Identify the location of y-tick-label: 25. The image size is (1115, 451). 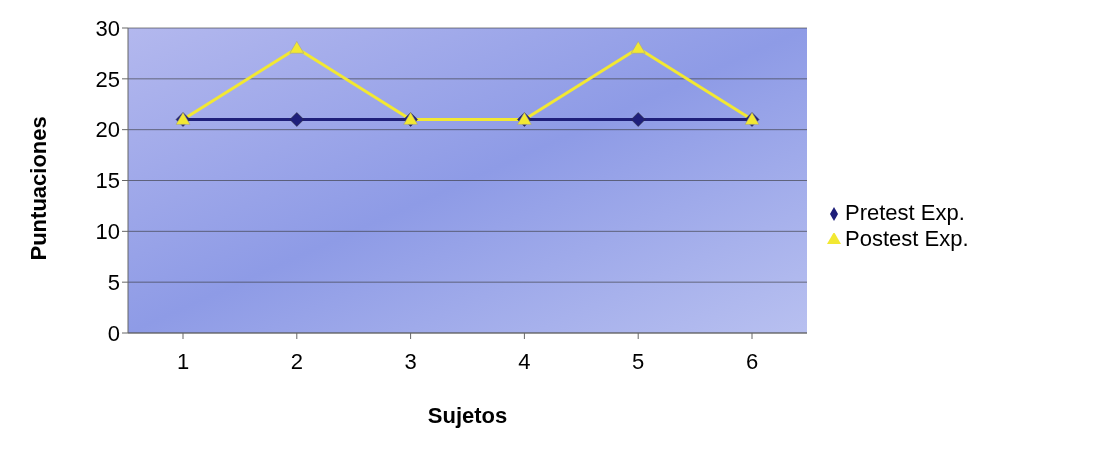
(107, 79).